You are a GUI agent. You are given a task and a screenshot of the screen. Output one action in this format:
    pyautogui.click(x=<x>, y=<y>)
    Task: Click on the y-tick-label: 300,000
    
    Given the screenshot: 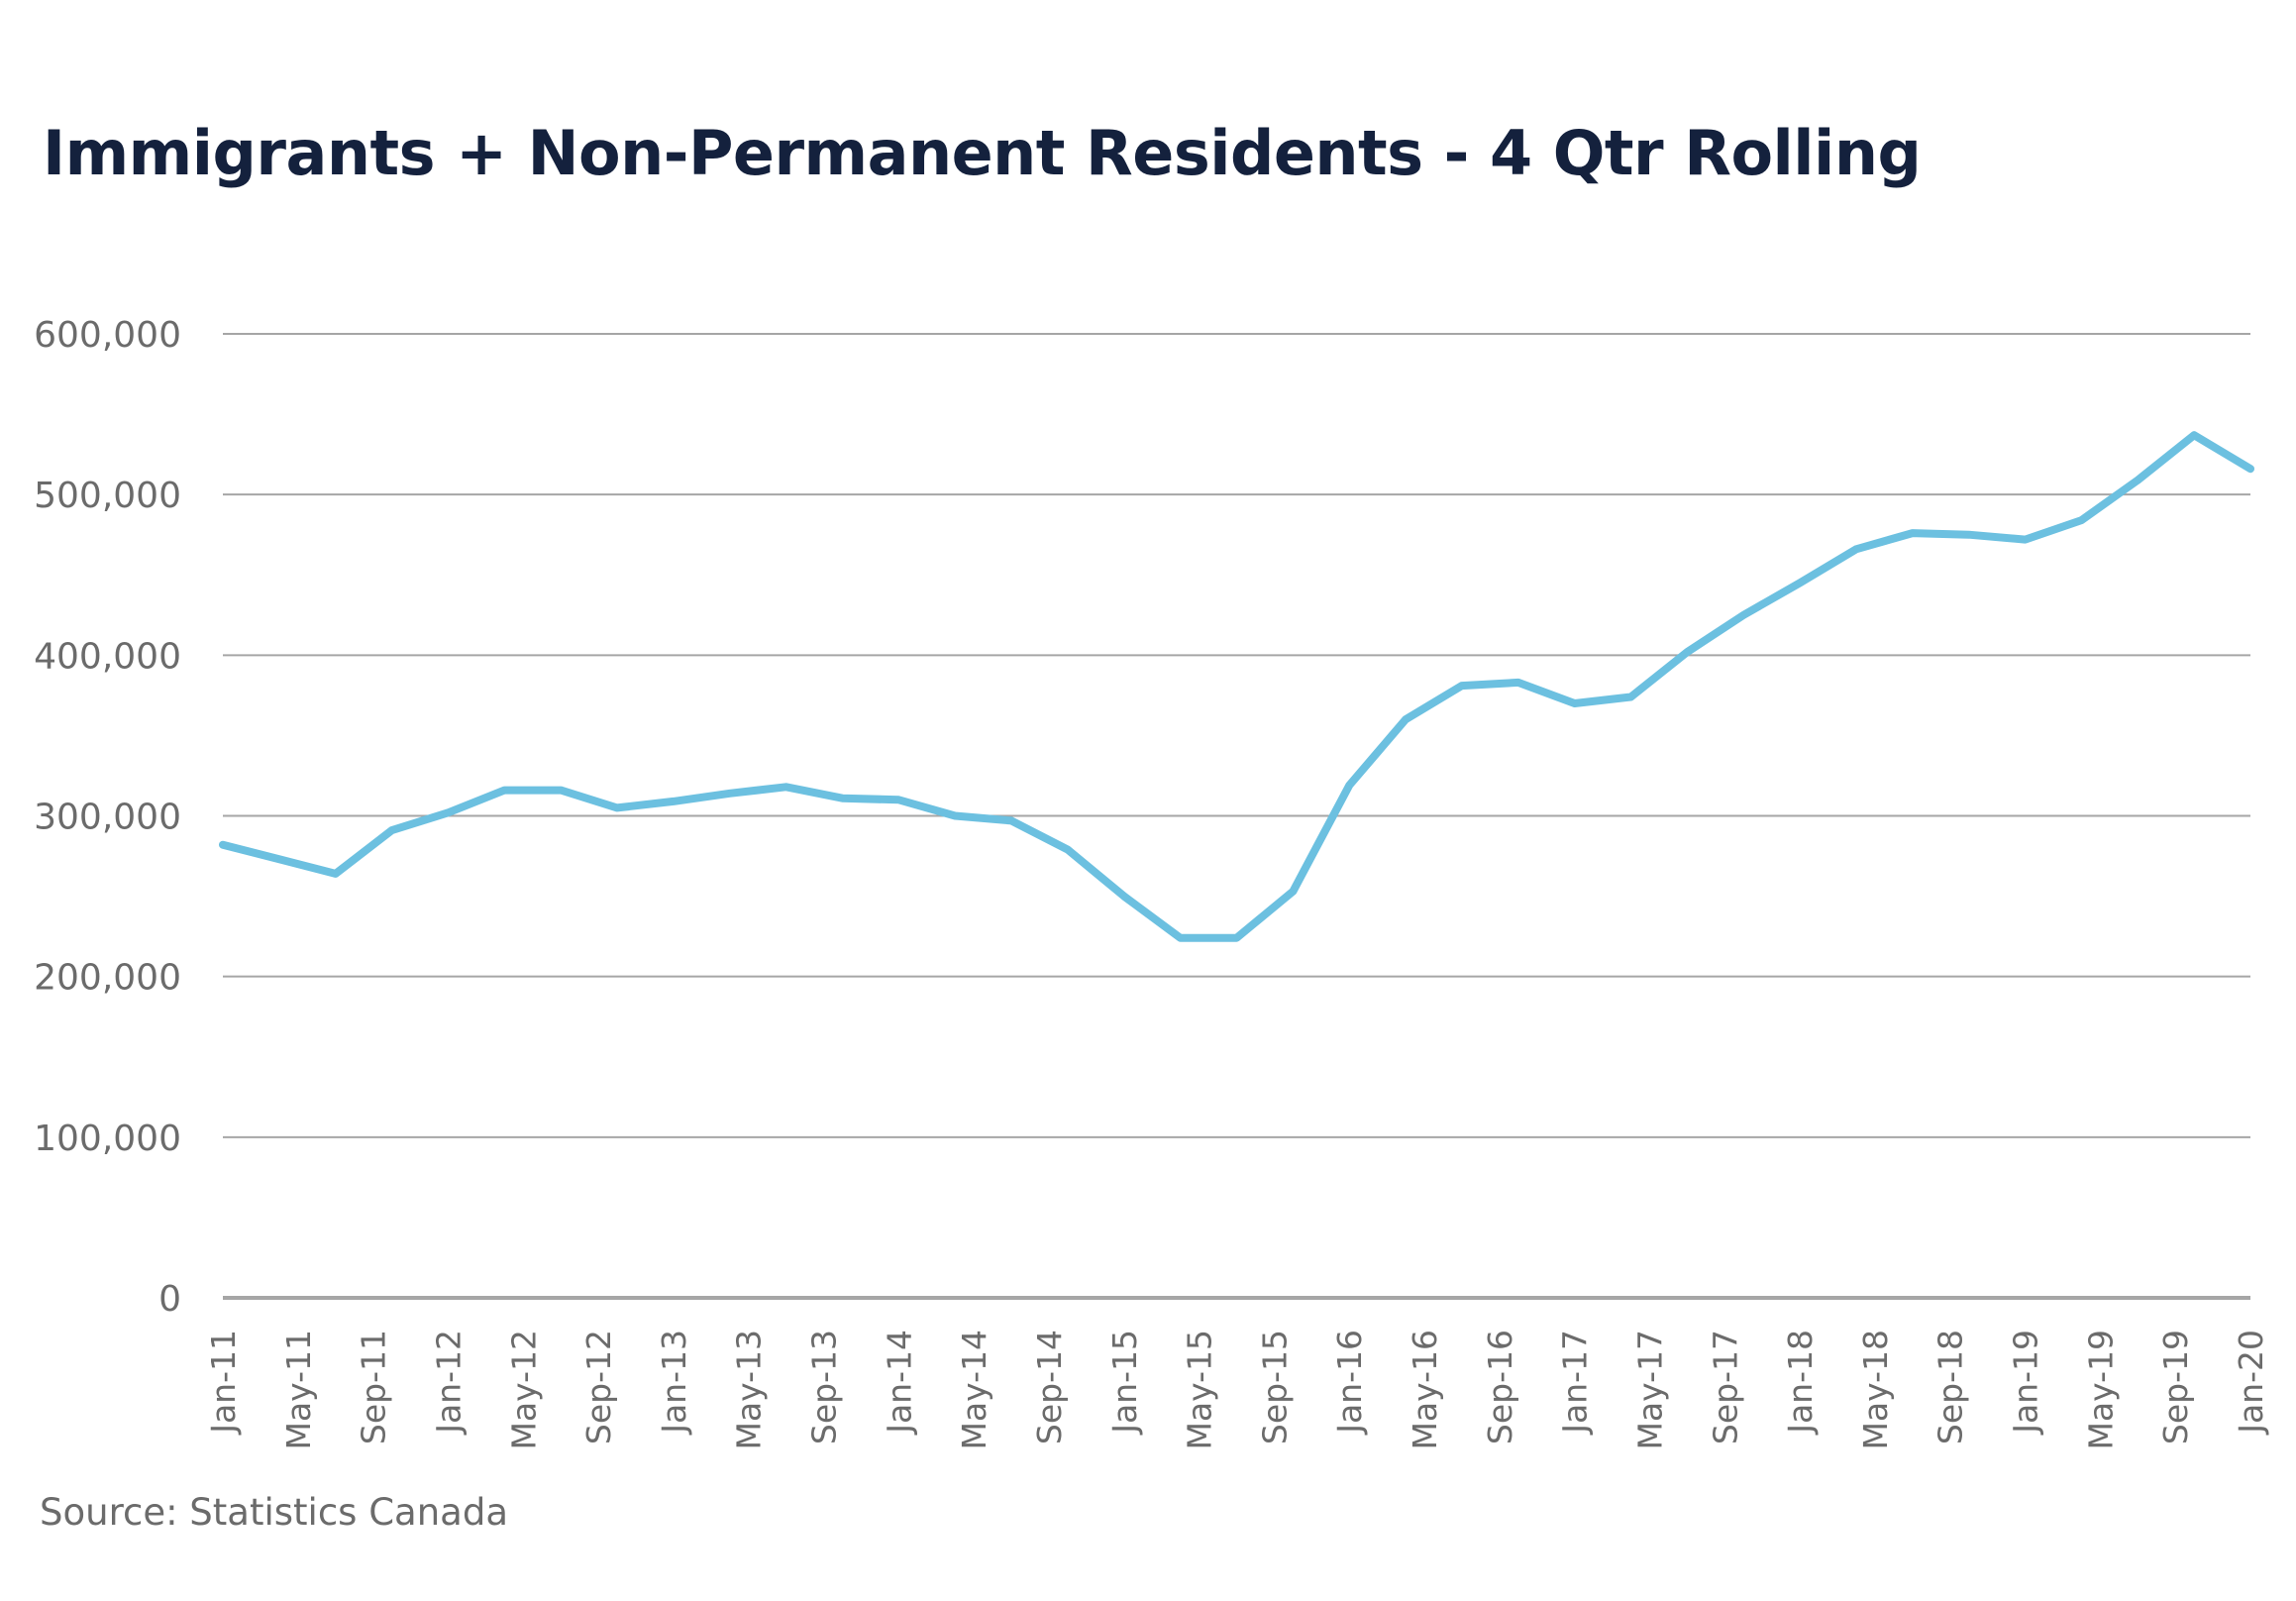 What is the action you would take?
    pyautogui.click(x=107, y=818)
    